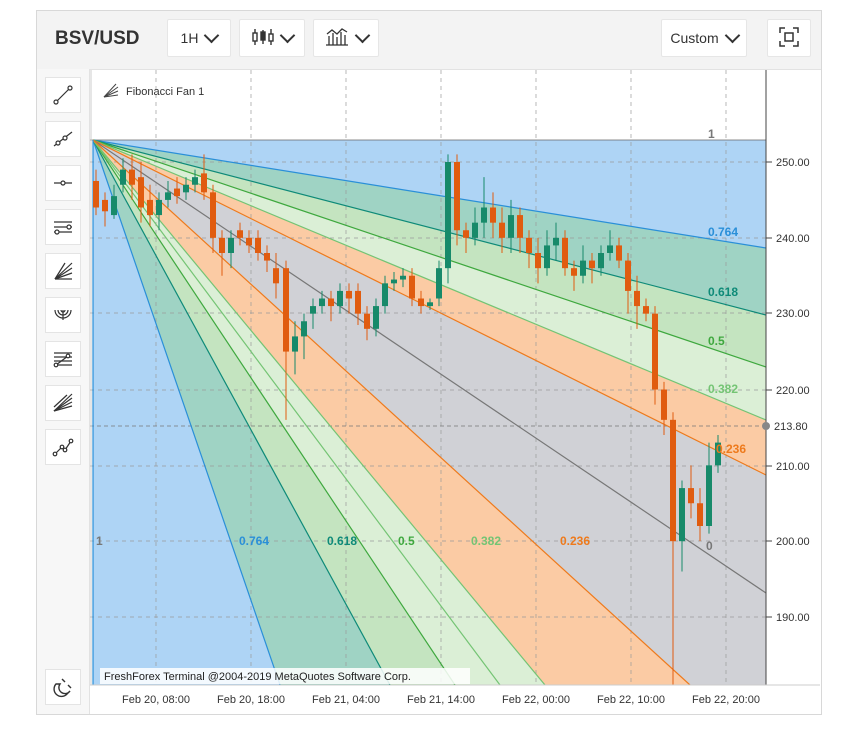 This screenshot has width=842, height=733. I want to click on fibonacci-levels-icon, so click(62, 360).